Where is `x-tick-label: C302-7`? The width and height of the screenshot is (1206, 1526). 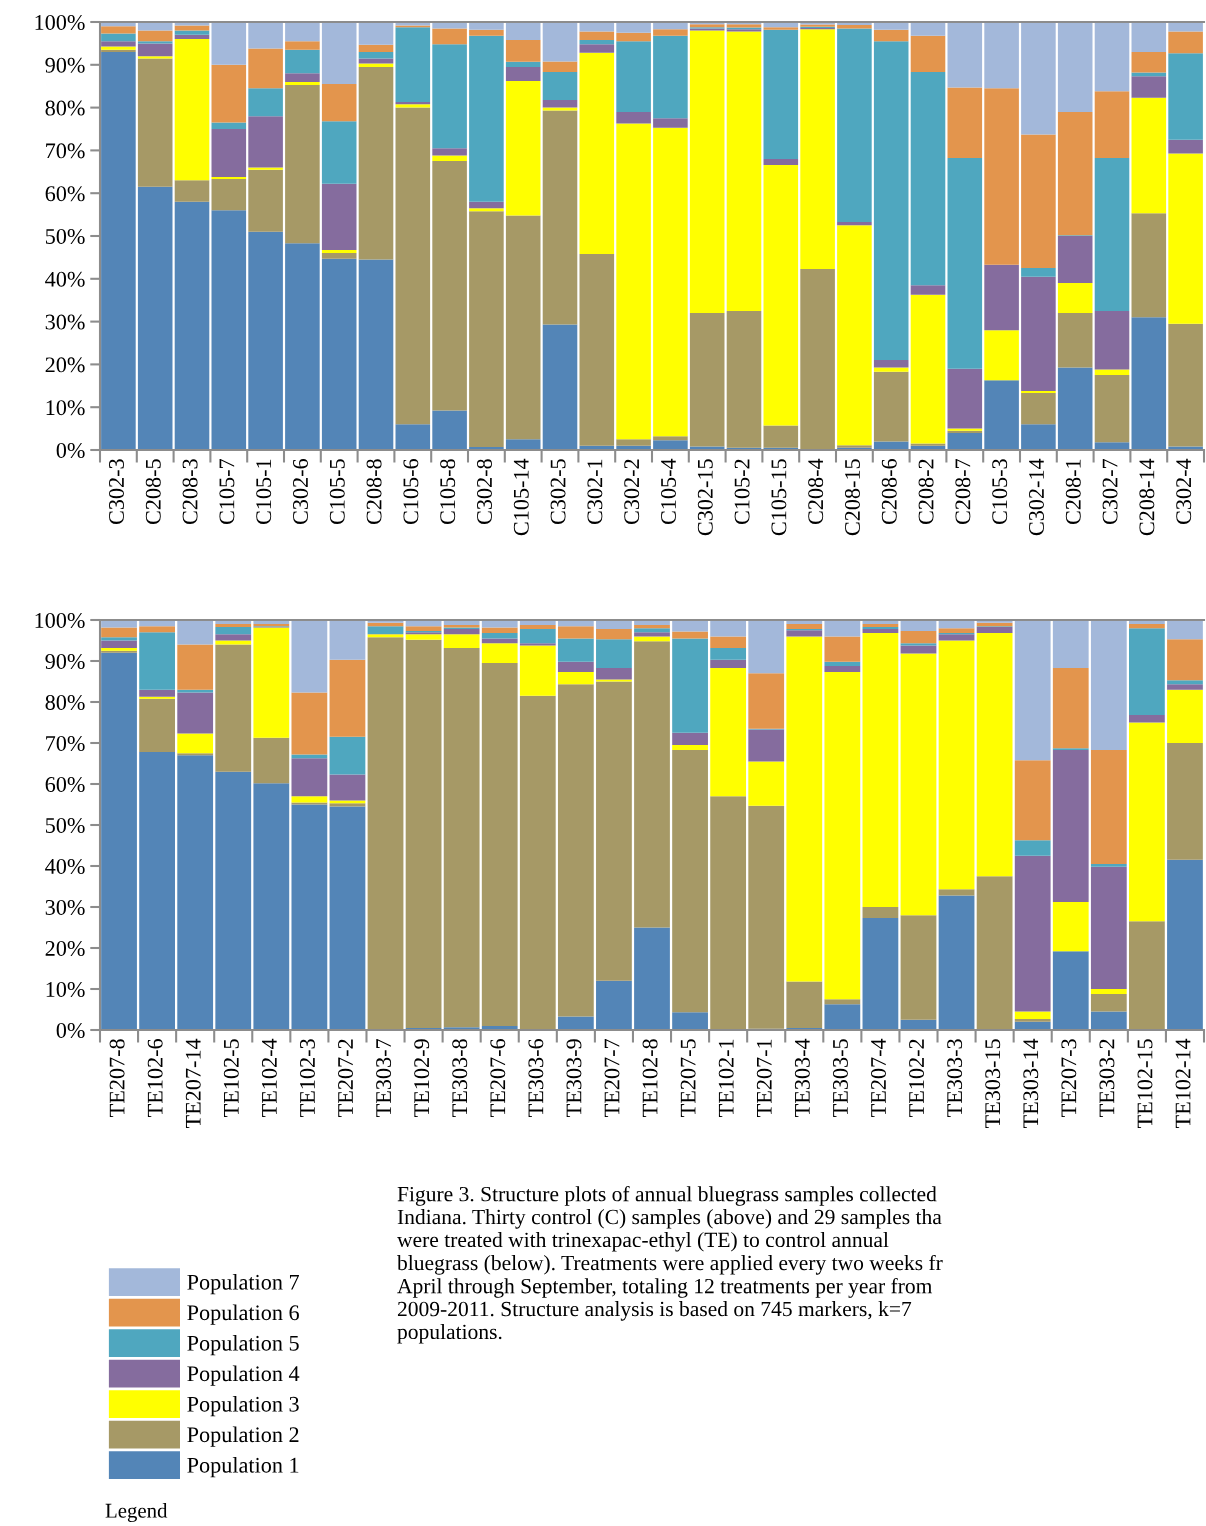 x-tick-label: C302-7 is located at coordinates (1110, 491).